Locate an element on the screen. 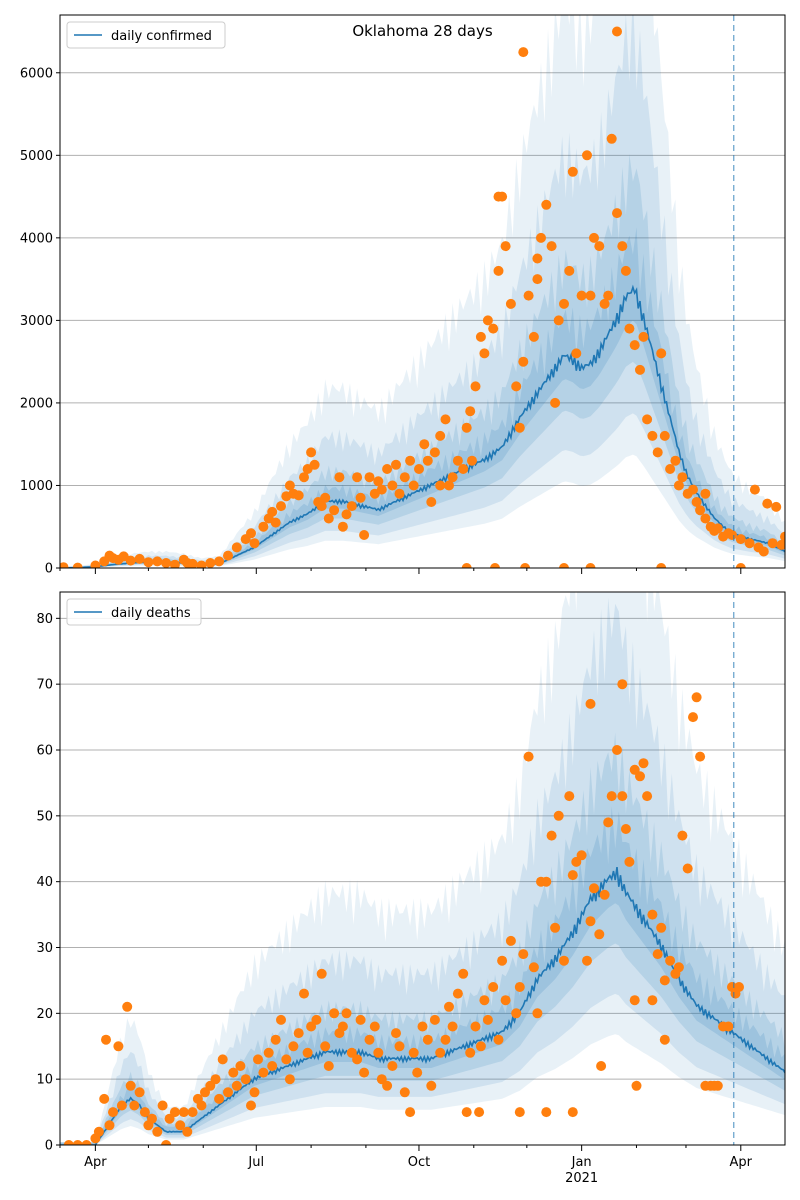 The image size is (800, 1200). x-year-label: 2021 is located at coordinates (581, 1178).